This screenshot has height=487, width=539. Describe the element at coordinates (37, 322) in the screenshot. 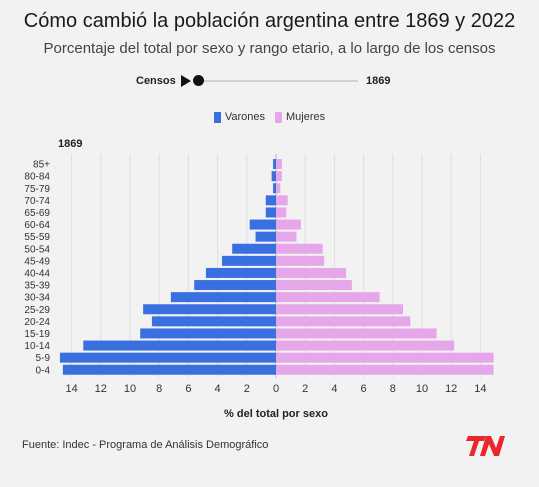

I see `y-tick-label: 20-24` at that location.